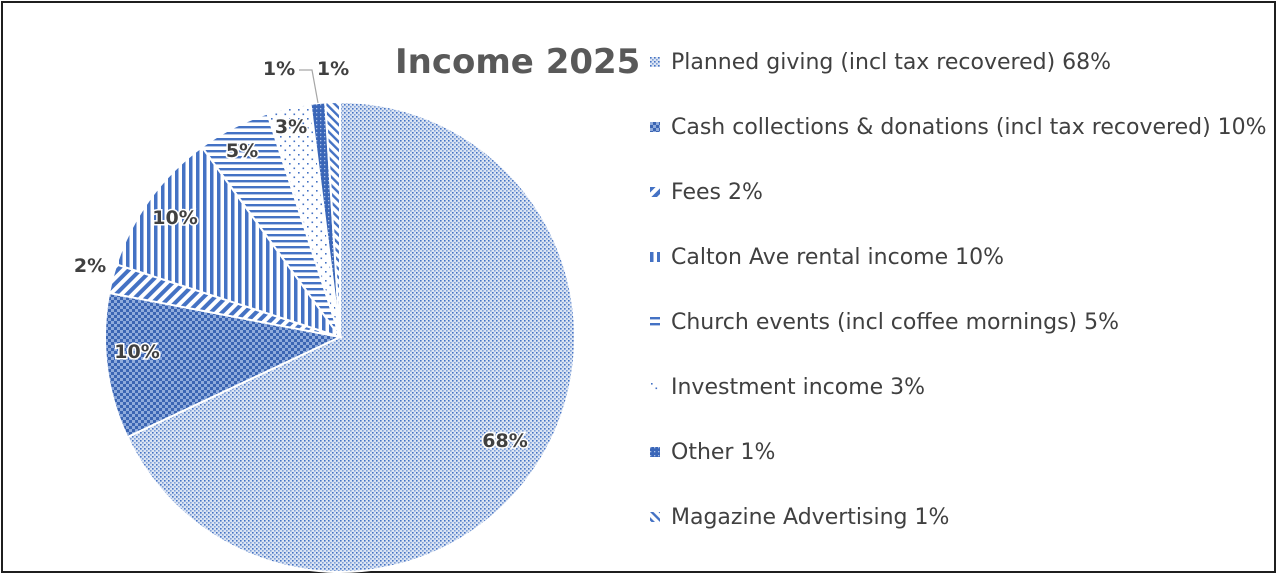  I want to click on legend-label-5: Church events (incl coffee mornings) 5%, so click(895, 322).